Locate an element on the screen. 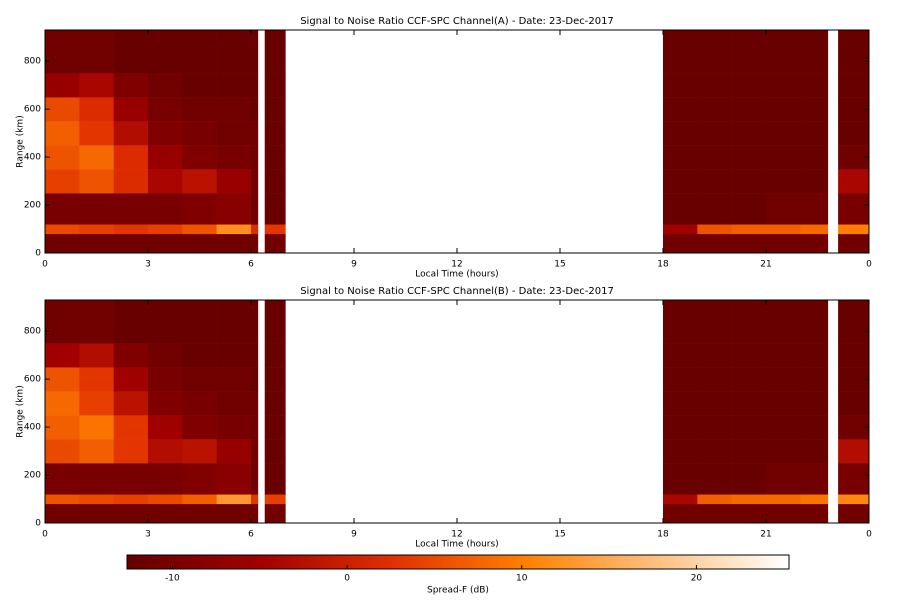 The image size is (900, 600). x-tick-label: 12 is located at coordinates (456, 535).